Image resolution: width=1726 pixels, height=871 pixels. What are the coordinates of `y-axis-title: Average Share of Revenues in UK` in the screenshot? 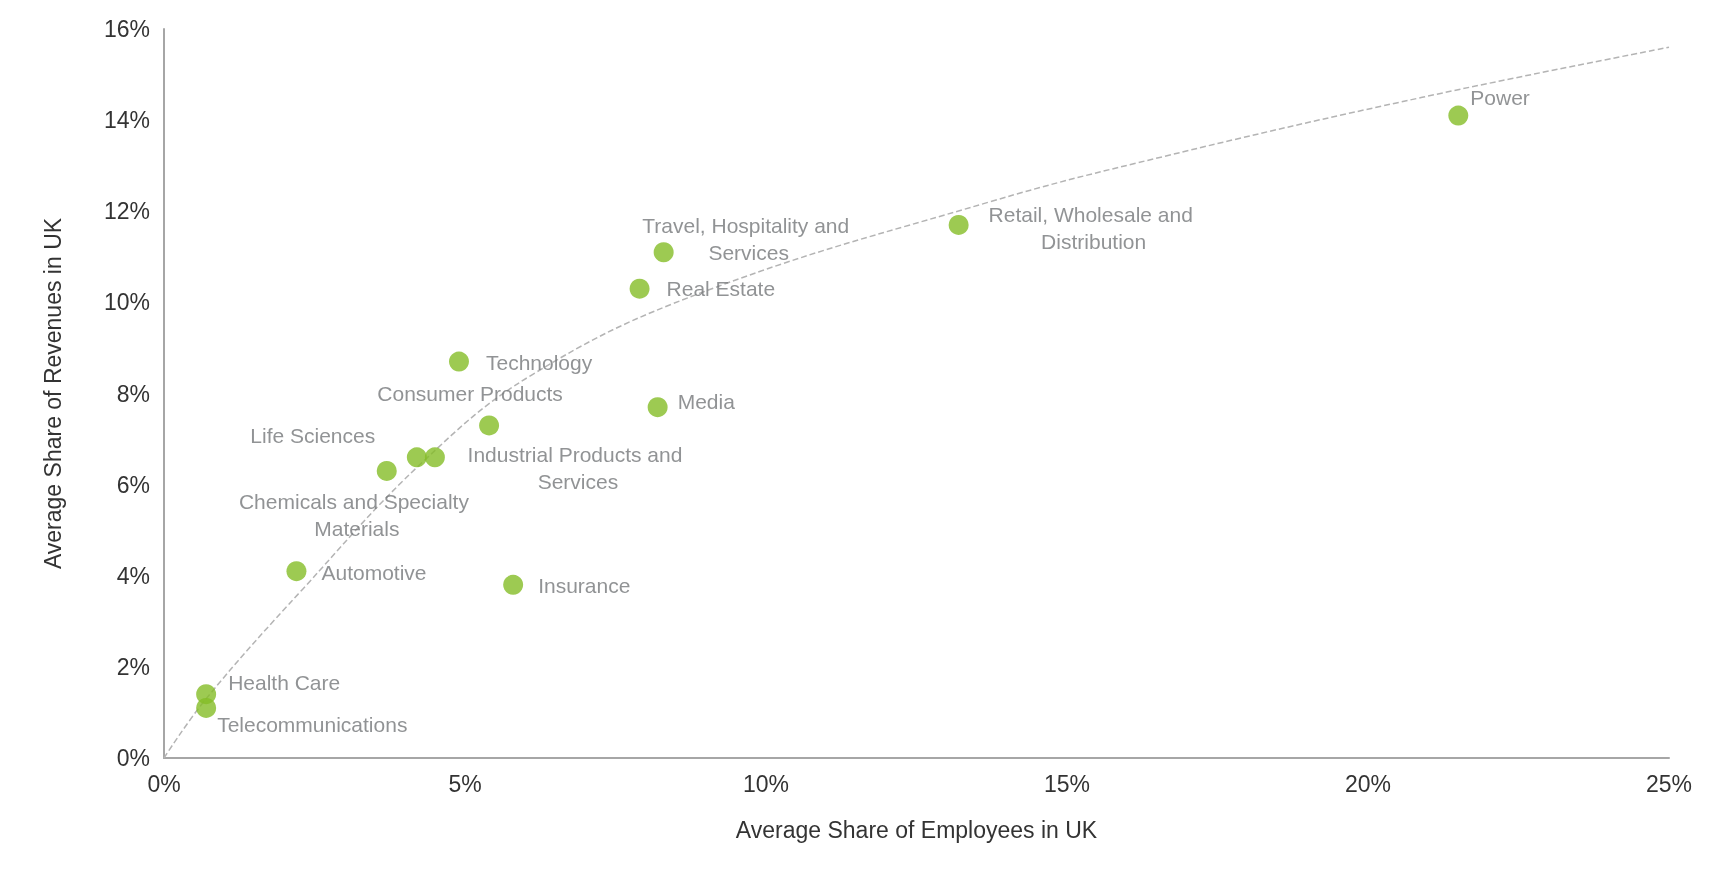 It's located at (52, 393).